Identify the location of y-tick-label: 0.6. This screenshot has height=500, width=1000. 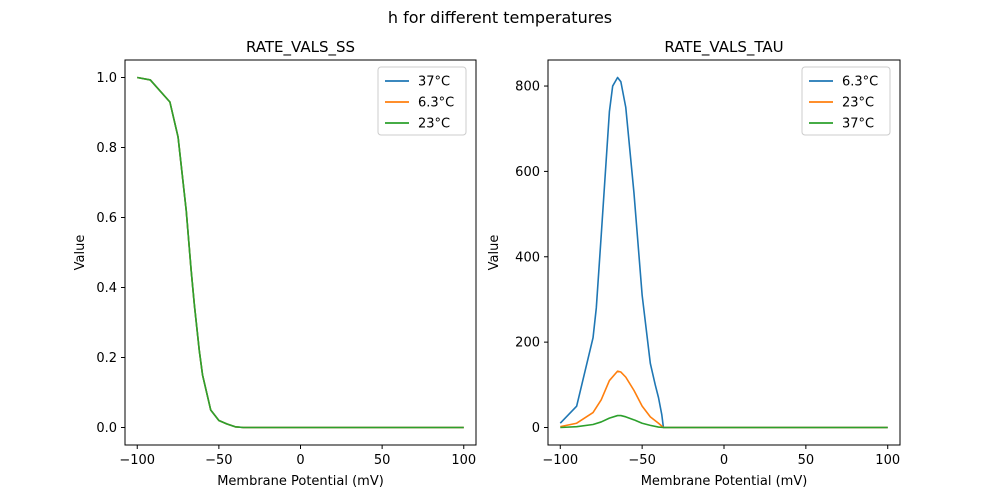
(106, 218).